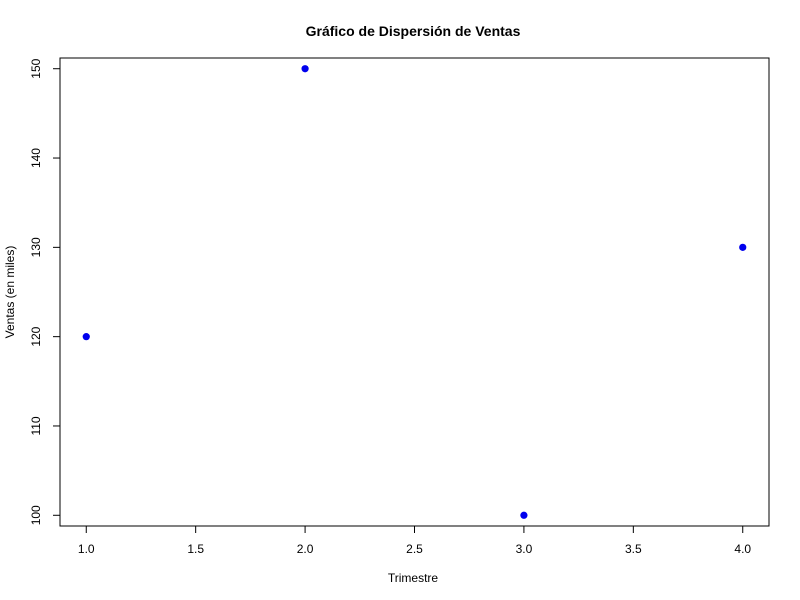 The height and width of the screenshot is (600, 800). What do you see at coordinates (413, 31) in the screenshot?
I see `chart-title: Gráfico de Dispersión de Ventas` at bounding box center [413, 31].